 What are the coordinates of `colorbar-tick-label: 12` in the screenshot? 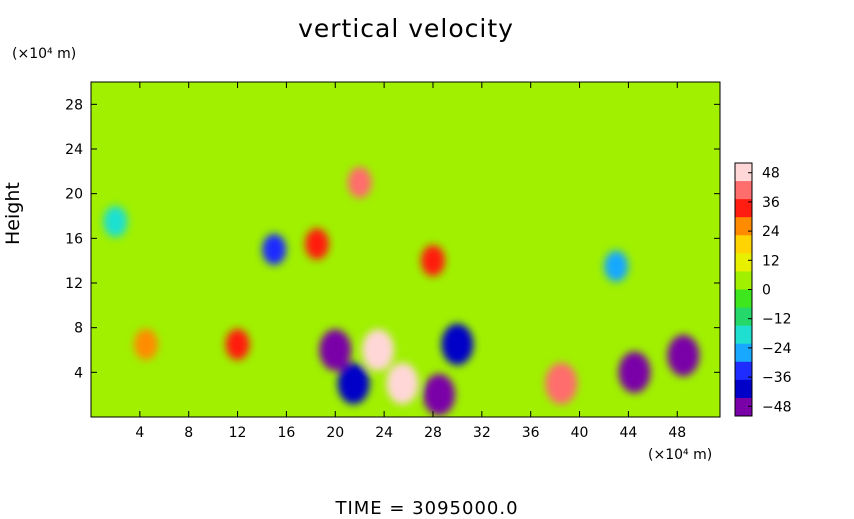 It's located at (771, 261).